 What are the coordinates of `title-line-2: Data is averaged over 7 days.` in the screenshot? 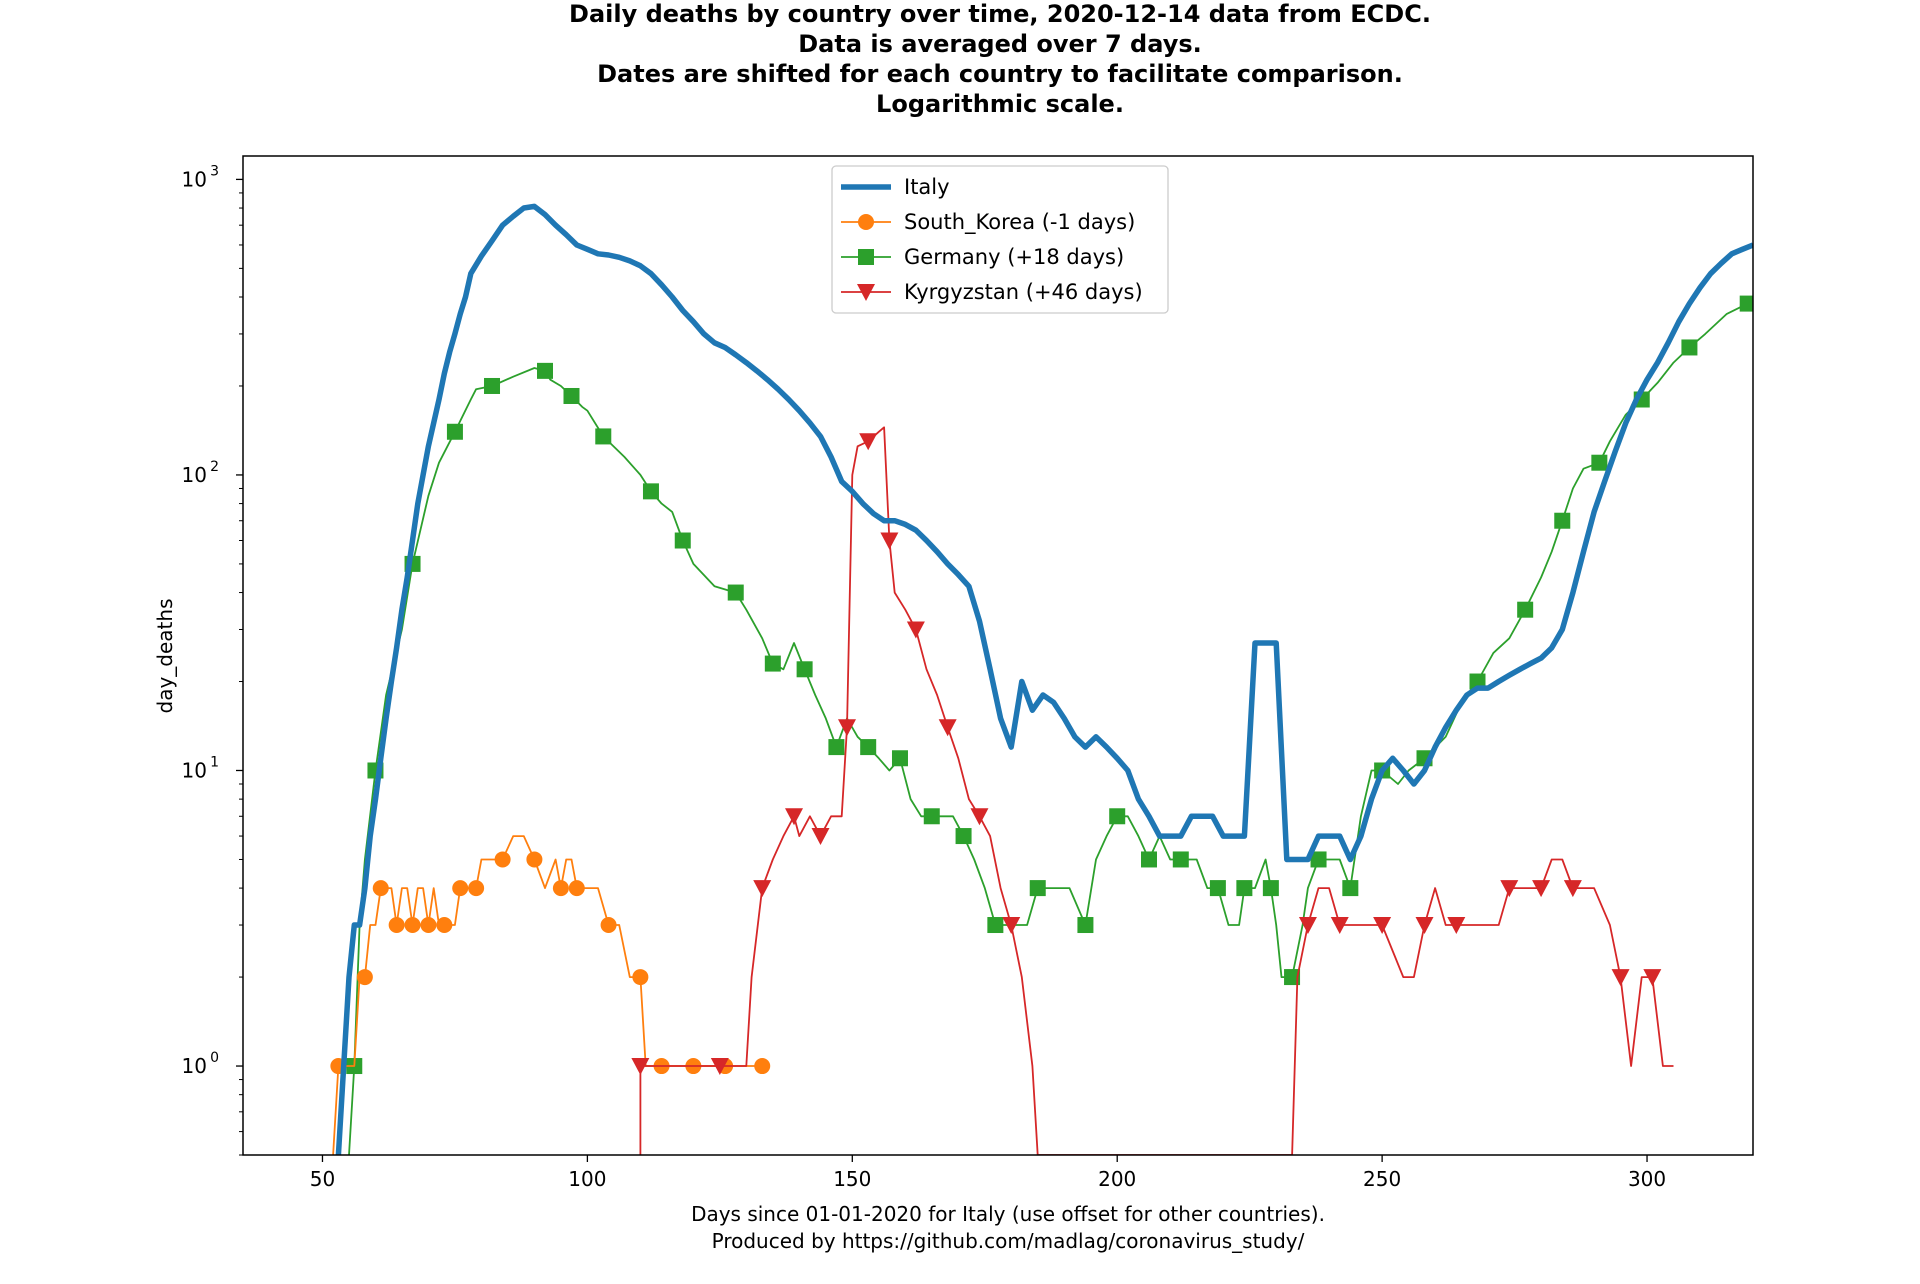 It's located at (1000, 44).